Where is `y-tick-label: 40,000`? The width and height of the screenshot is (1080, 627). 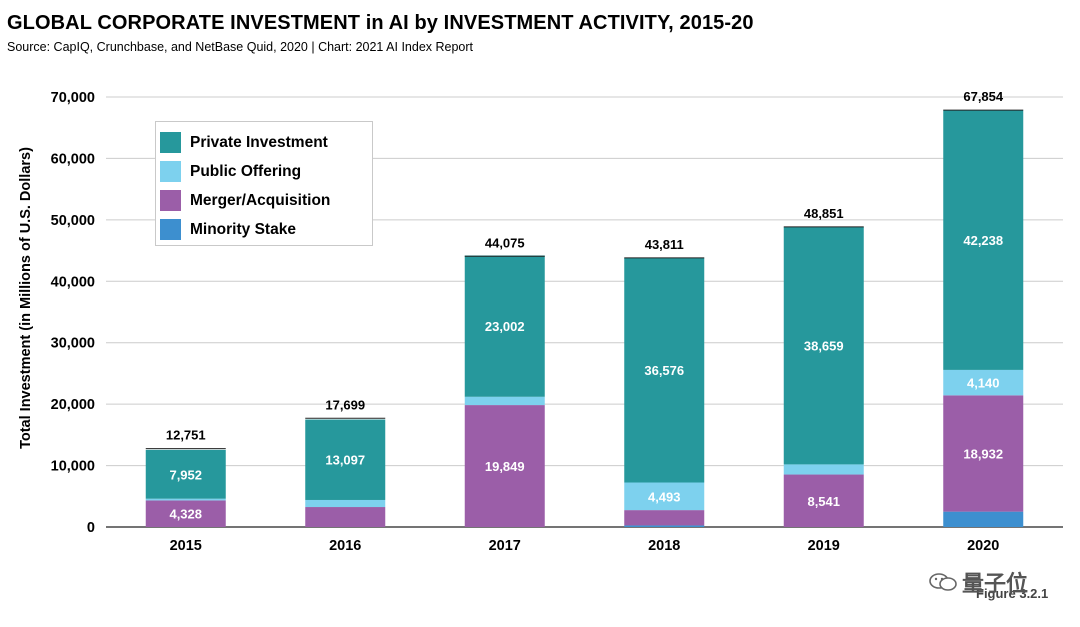
y-tick-label: 40,000 is located at coordinates (73, 282).